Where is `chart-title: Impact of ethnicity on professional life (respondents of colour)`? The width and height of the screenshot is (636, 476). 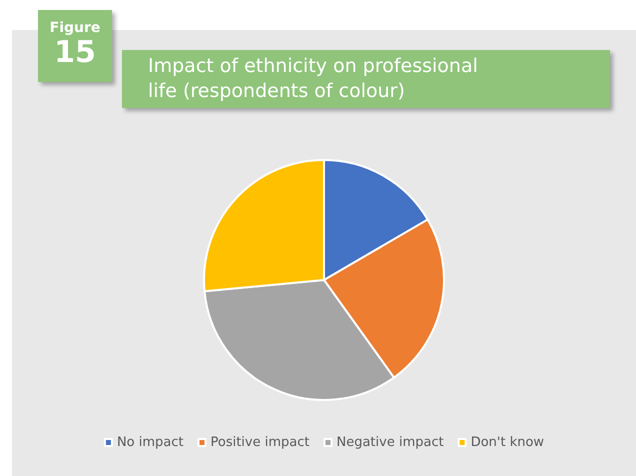 chart-title: Impact of ethnicity on professional life (respondents of colour) is located at coordinates (313, 79).